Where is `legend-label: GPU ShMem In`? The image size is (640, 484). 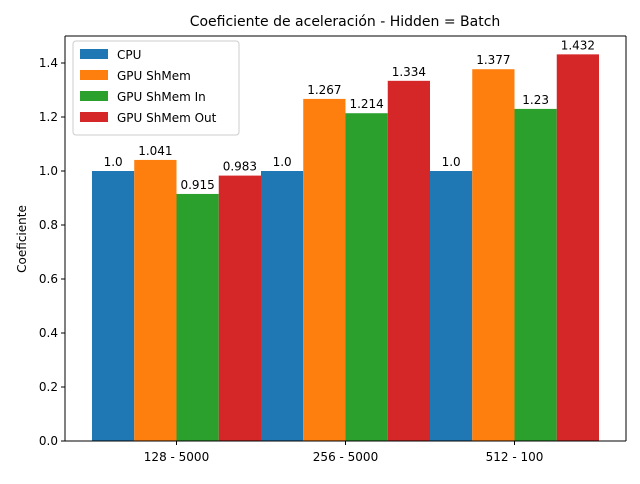
legend-label: GPU ShMem In is located at coordinates (161, 97).